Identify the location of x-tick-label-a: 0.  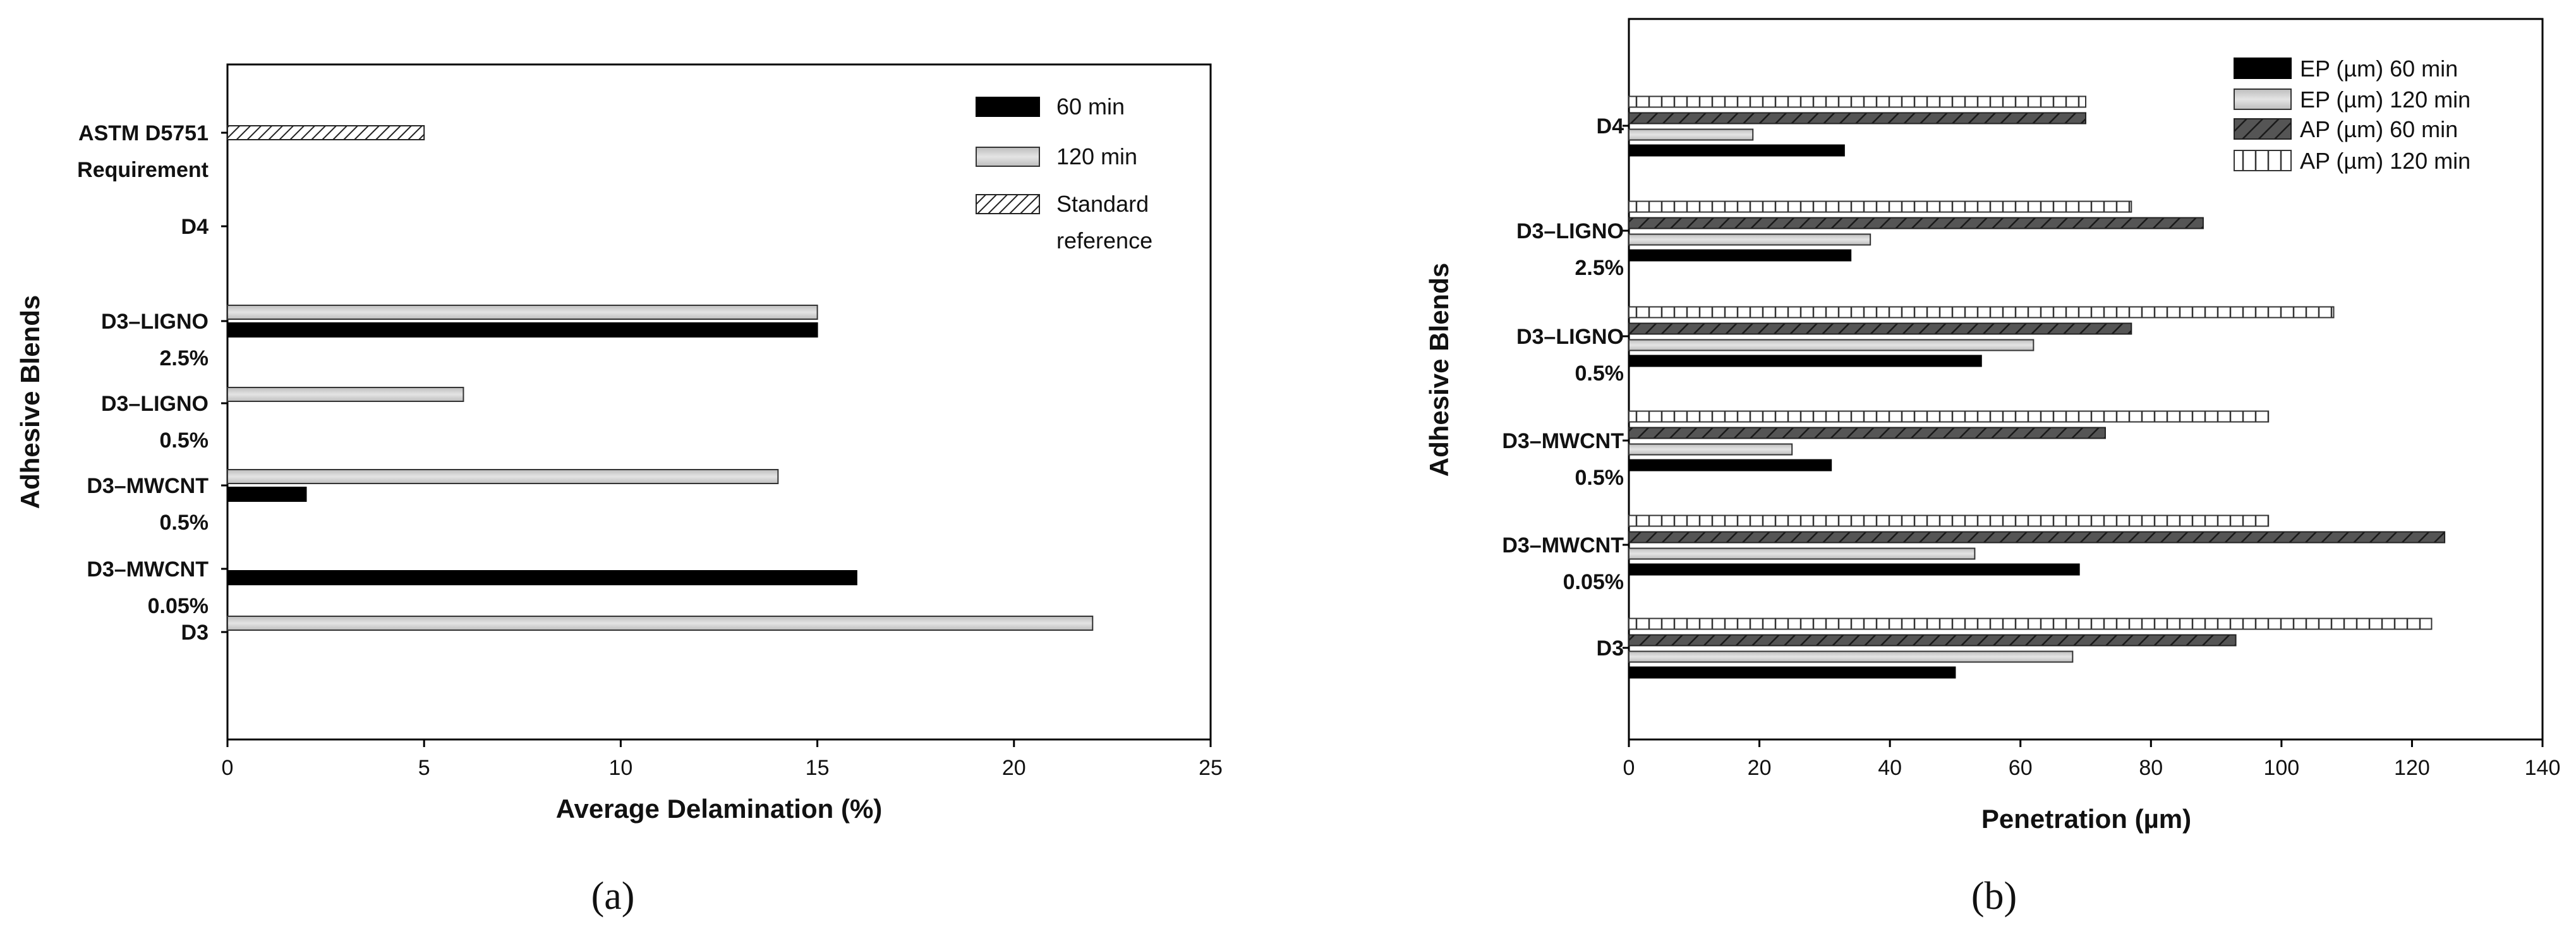
(228, 768).